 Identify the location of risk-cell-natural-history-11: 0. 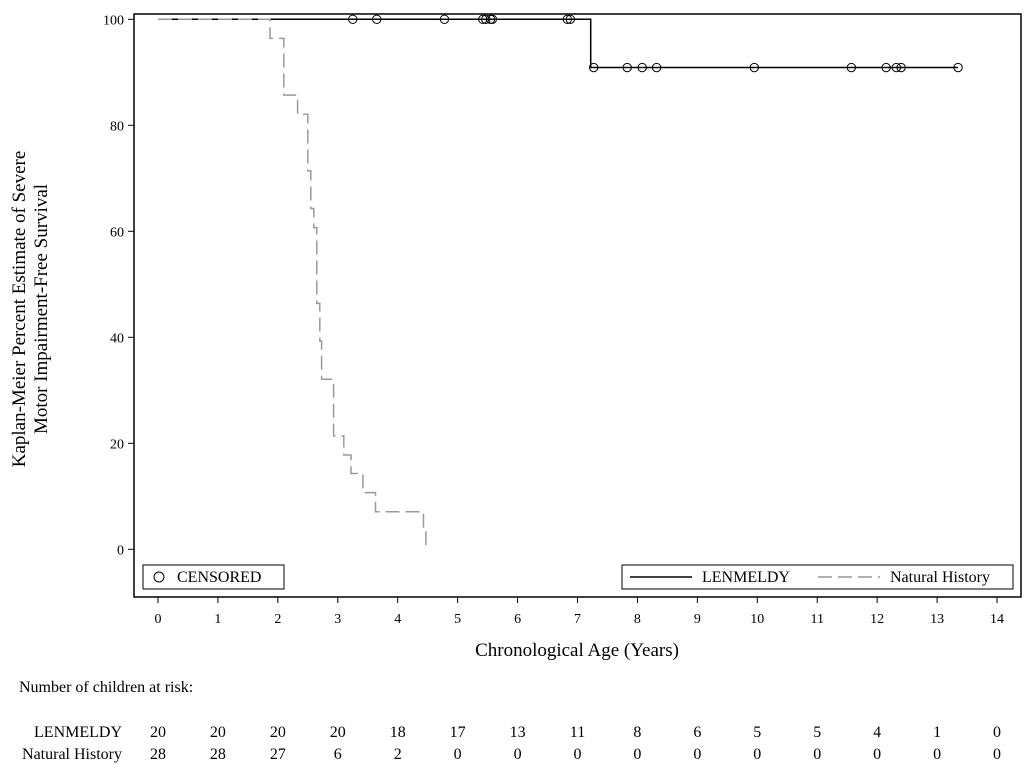
(817, 754).